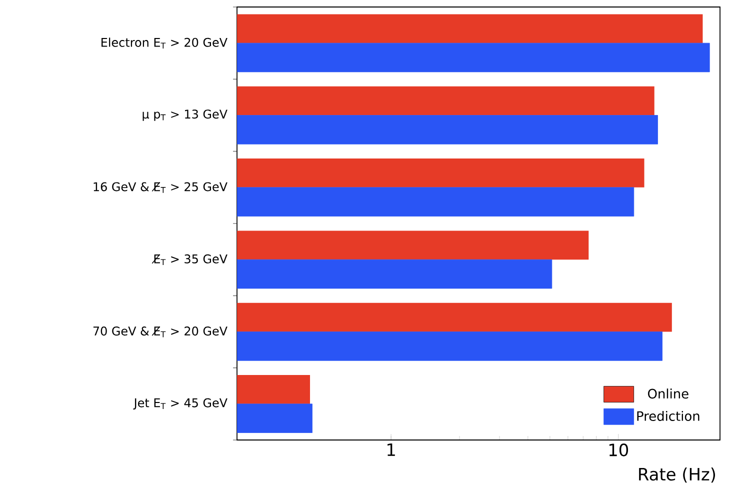 Image resolution: width=734 pixels, height=503 pixels. What do you see at coordinates (180, 404) in the screenshot?
I see `y-tick-label: Jet E$_{T}$ > 45 GeV` at bounding box center [180, 404].